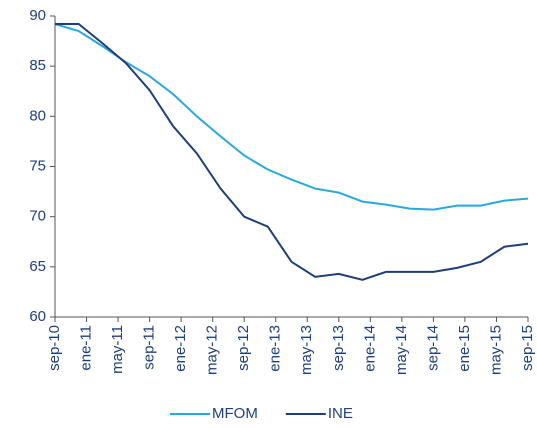  Describe the element at coordinates (338, 348) in the screenshot. I see `x-tick-label: sep-13` at that location.